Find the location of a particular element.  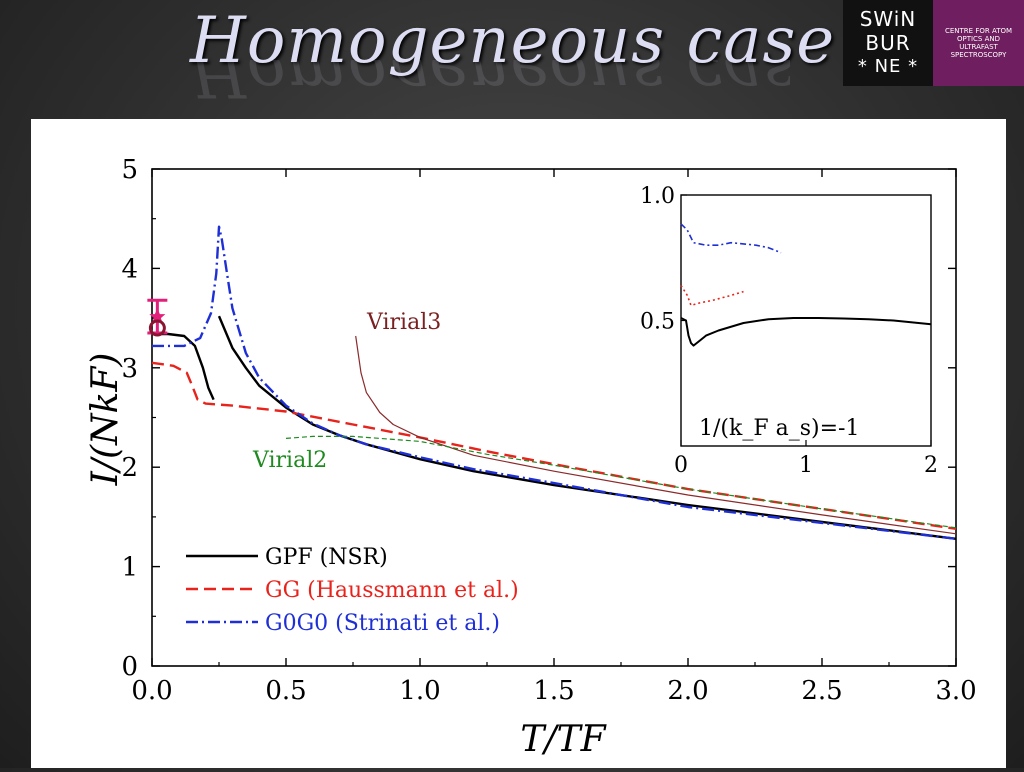

main-labels: Virial3 Virial2 is located at coordinates (346, 391).